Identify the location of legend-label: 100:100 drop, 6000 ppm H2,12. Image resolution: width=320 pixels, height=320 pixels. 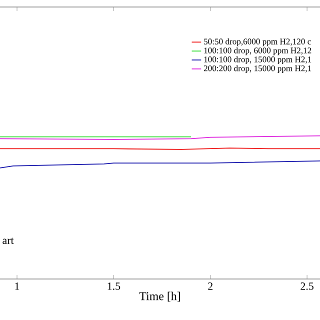
(258, 51).